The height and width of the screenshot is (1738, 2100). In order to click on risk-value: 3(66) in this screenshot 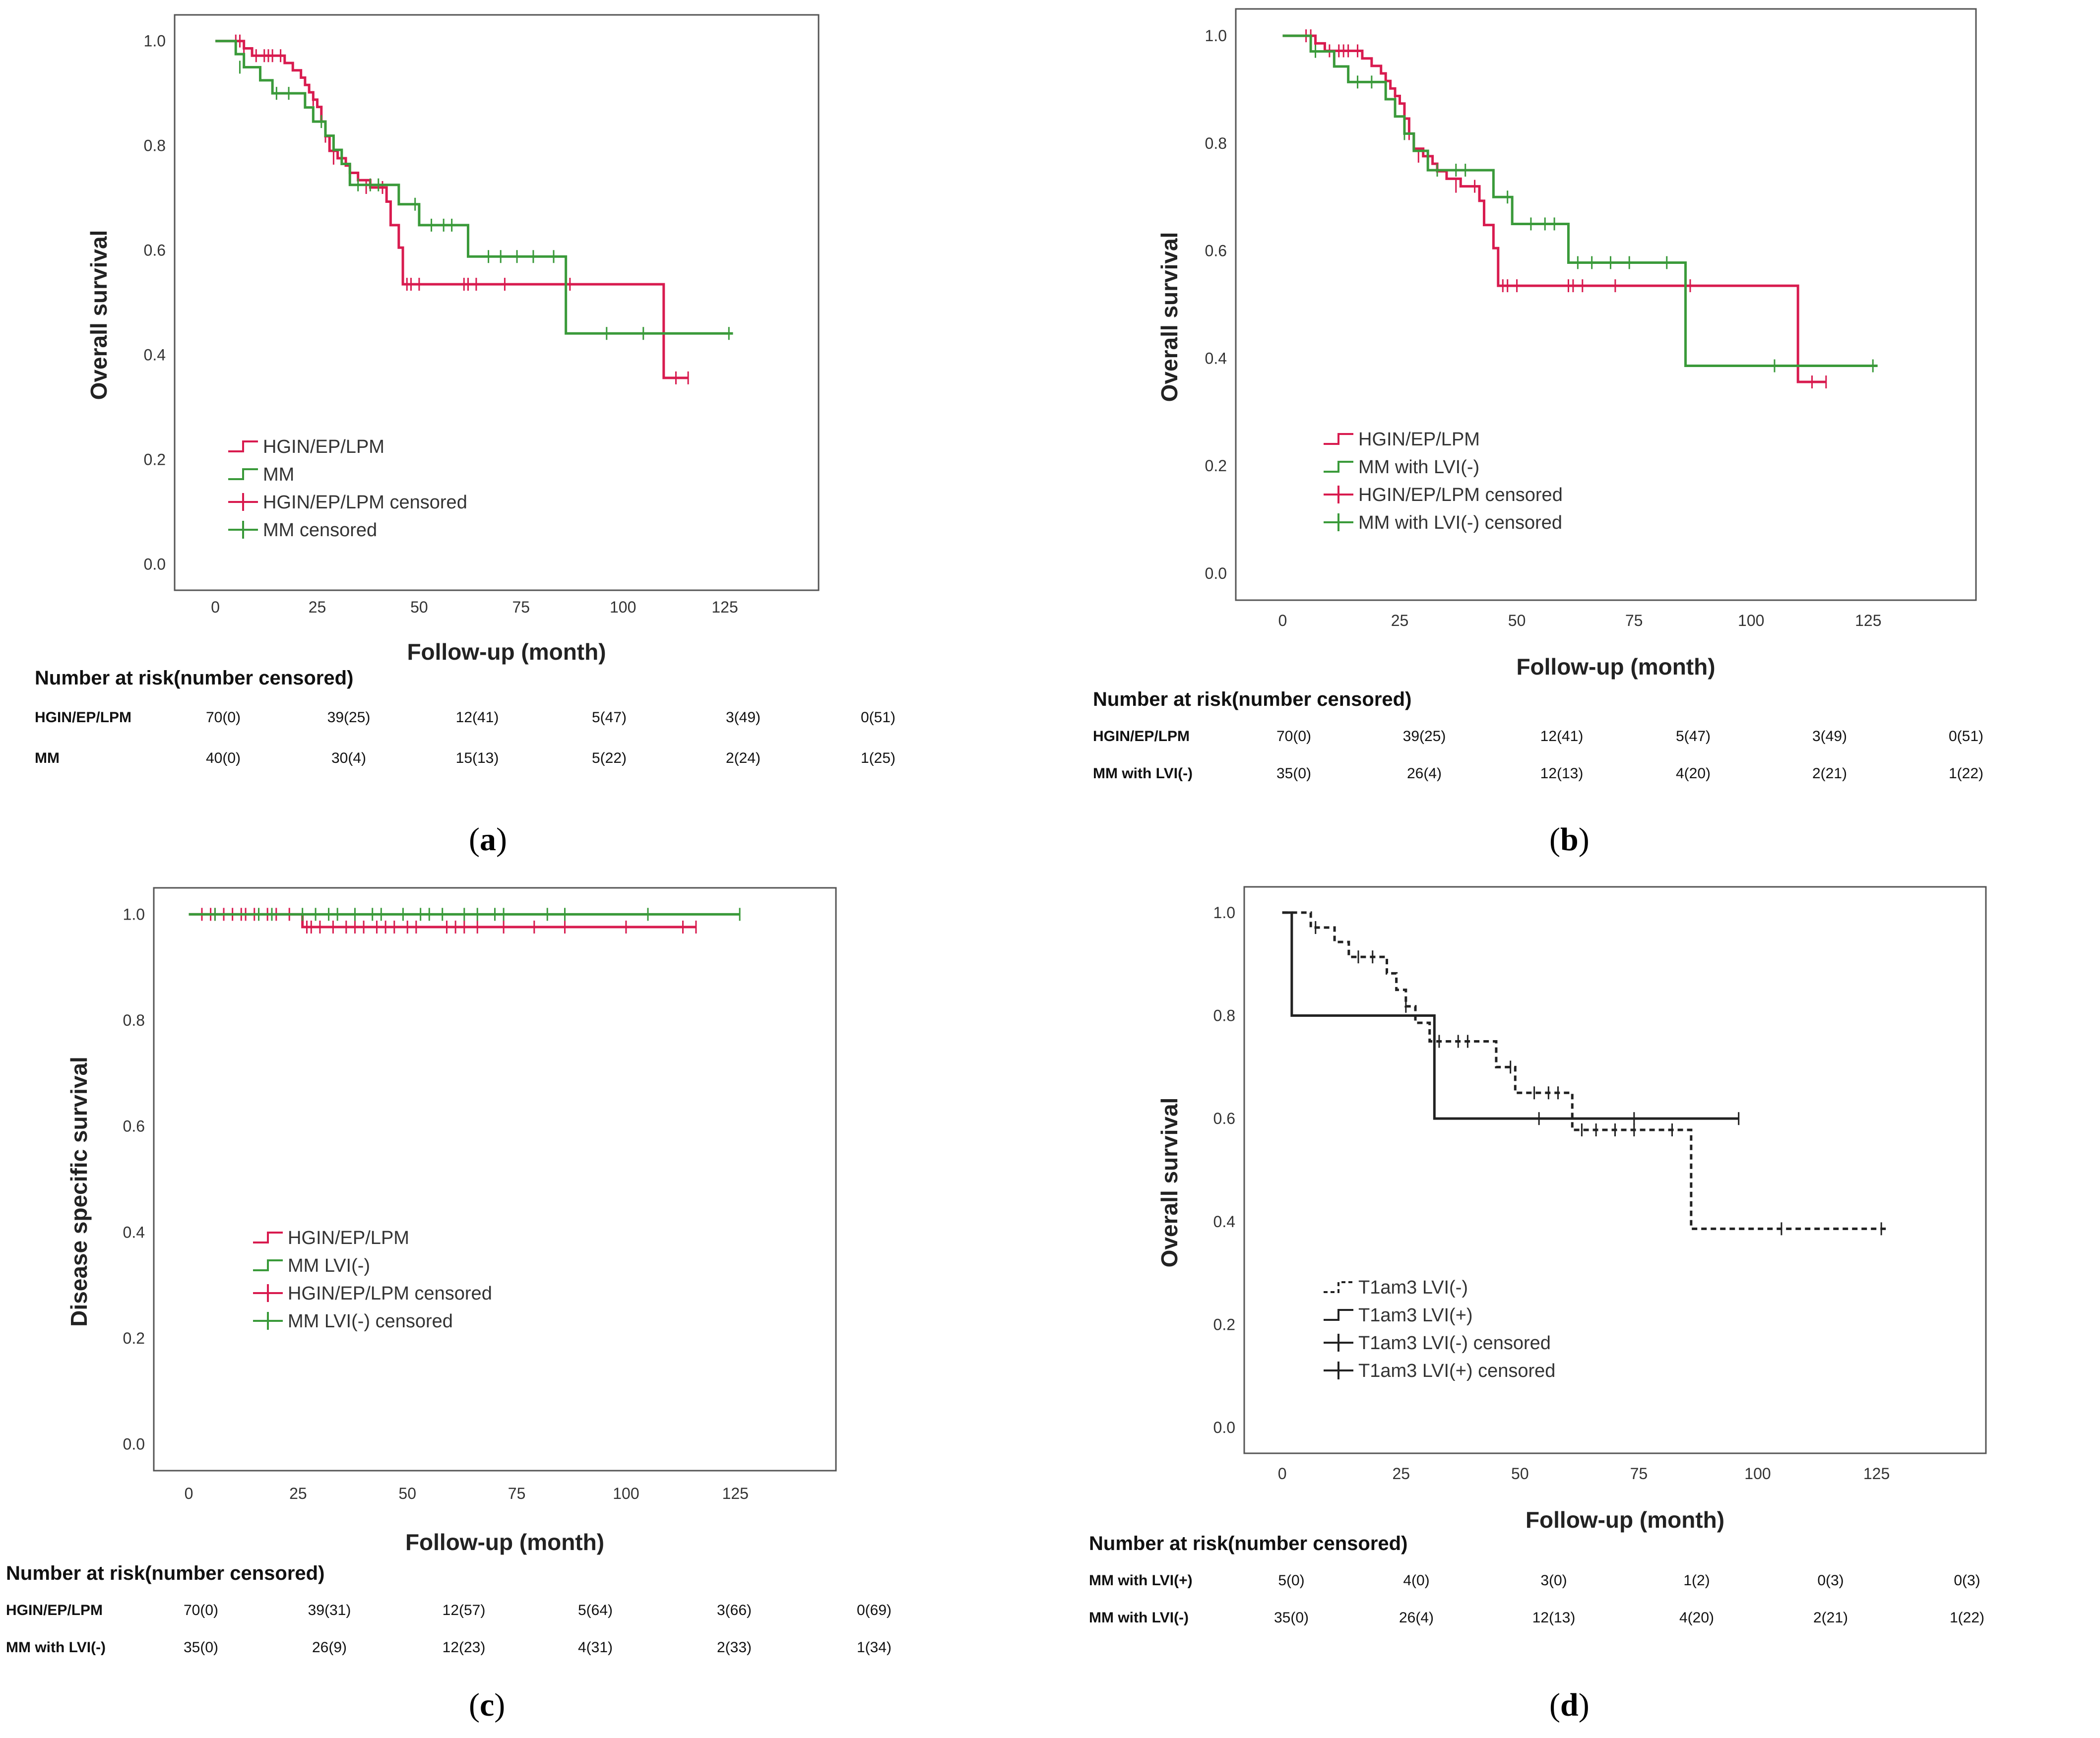, I will do `click(734, 1610)`.